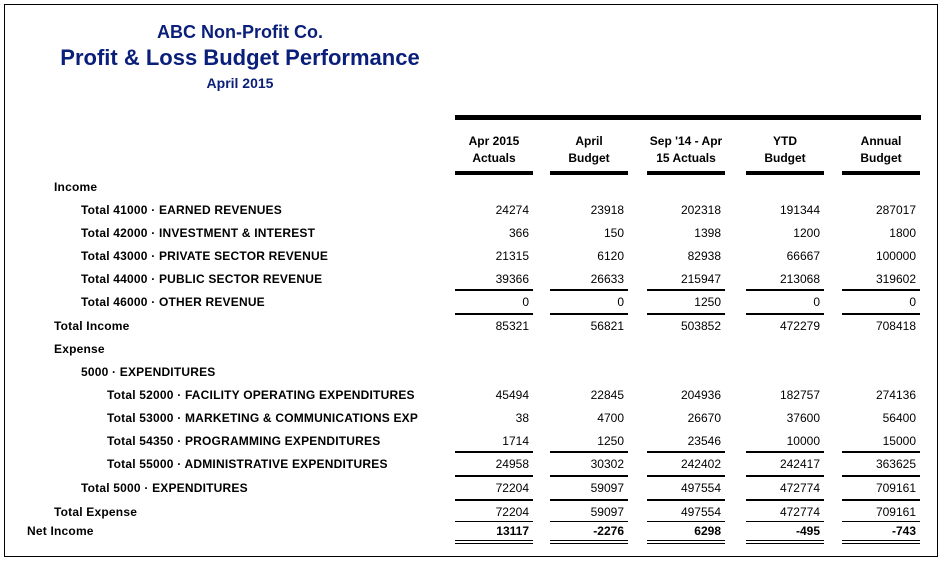 The height and width of the screenshot is (563, 945). I want to click on report-period: April 2015, so click(240, 83).